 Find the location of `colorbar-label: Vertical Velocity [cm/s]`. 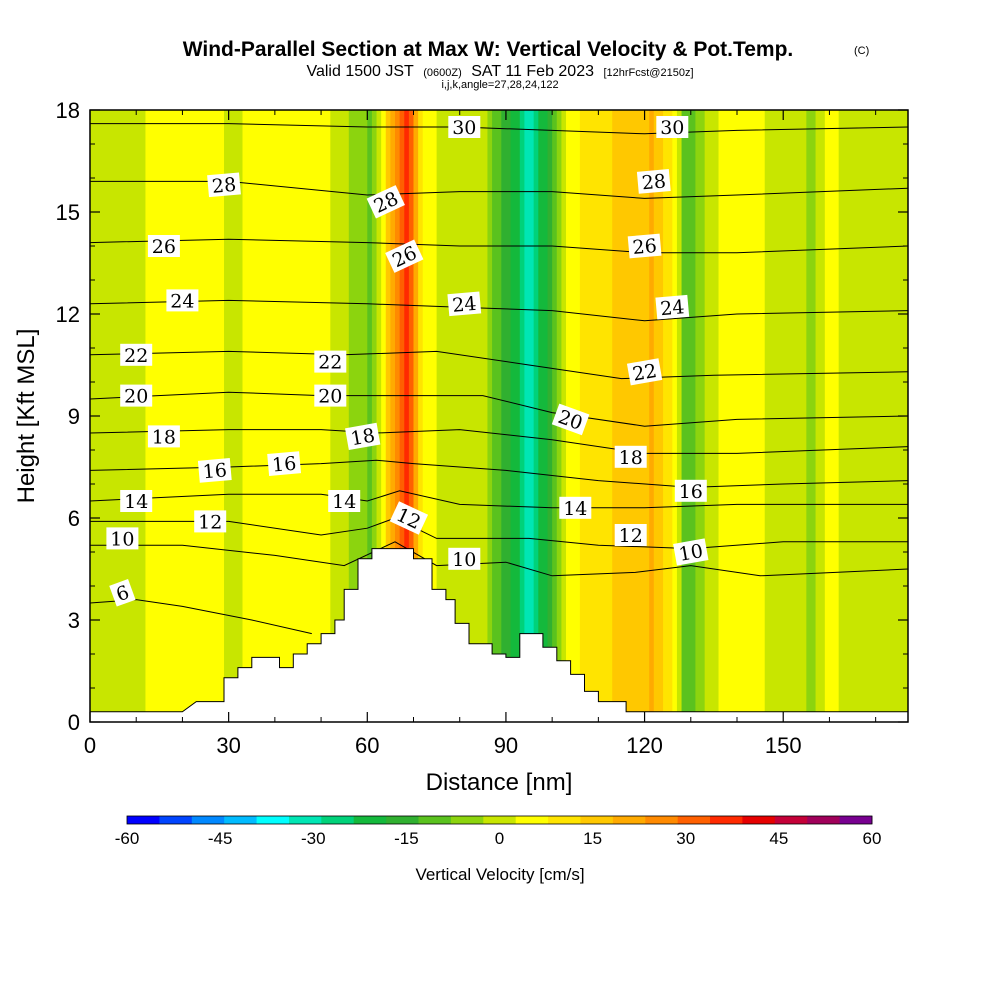

colorbar-label: Vertical Velocity [cm/s] is located at coordinates (499, 874).